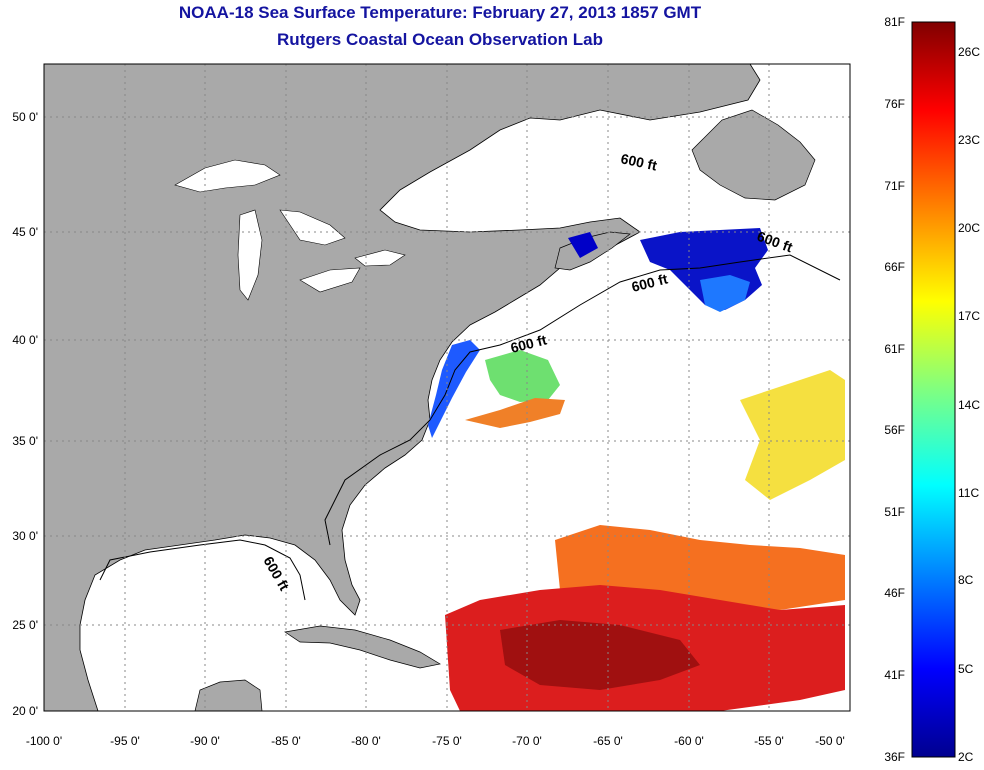 This screenshot has height=770, width=984. I want to click on sst-gulf-stream-orange-patch, so click(515, 413).